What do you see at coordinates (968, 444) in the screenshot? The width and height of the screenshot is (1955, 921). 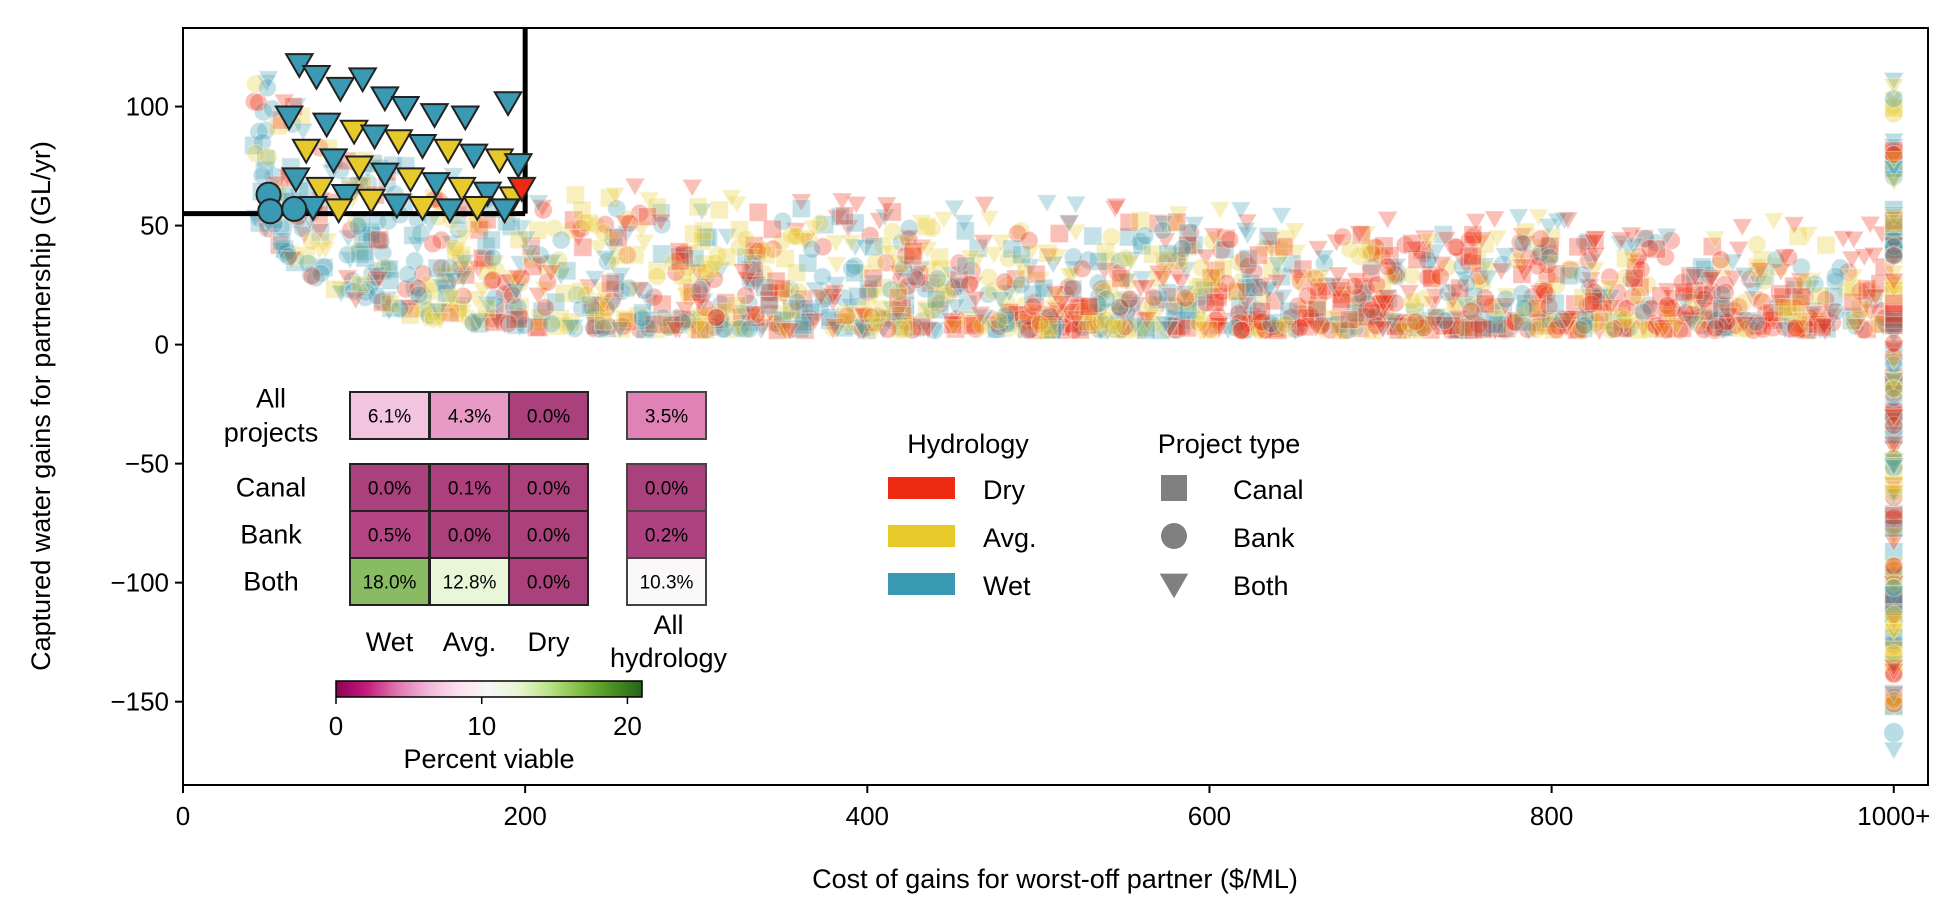 I see `hydrology-legend-title: Hydrology` at bounding box center [968, 444].